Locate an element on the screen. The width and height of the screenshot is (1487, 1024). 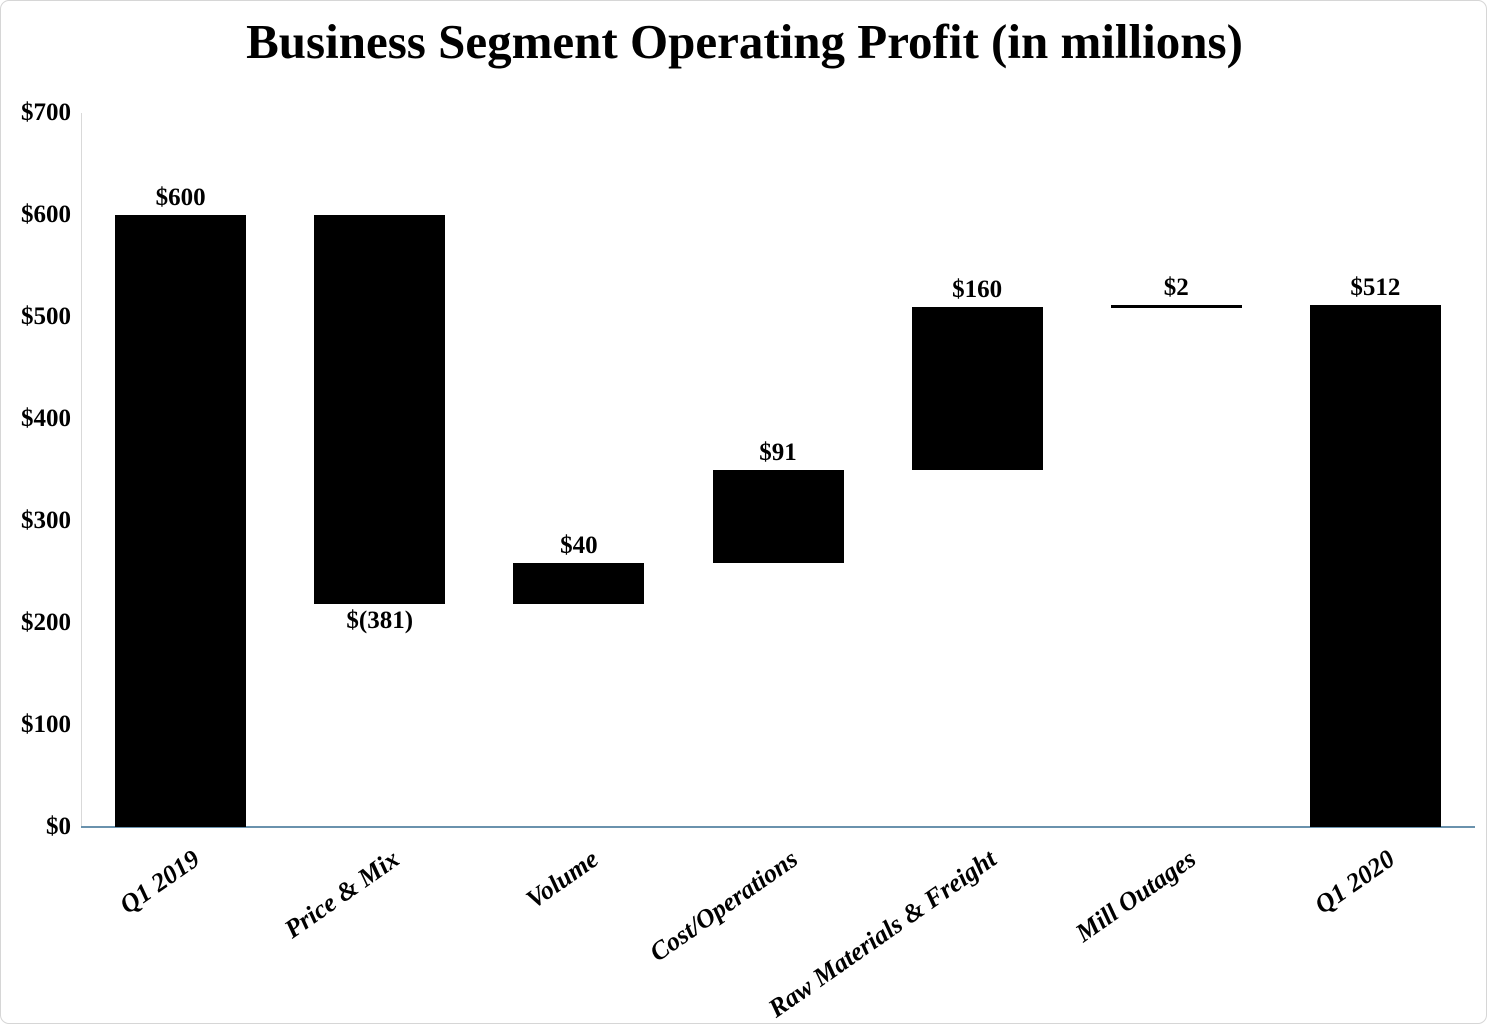
y-axis-tick-label: $200 is located at coordinates (46, 622).